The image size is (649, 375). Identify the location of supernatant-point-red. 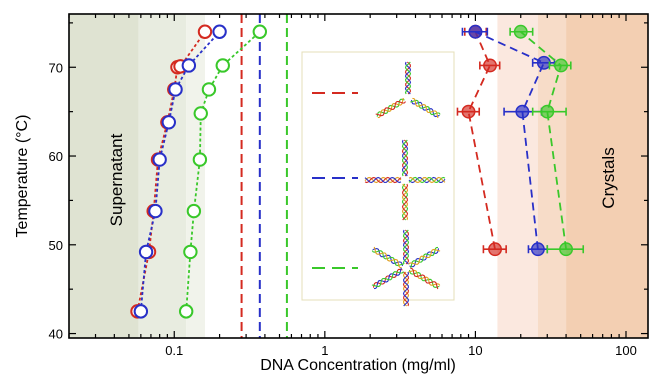
(205, 31).